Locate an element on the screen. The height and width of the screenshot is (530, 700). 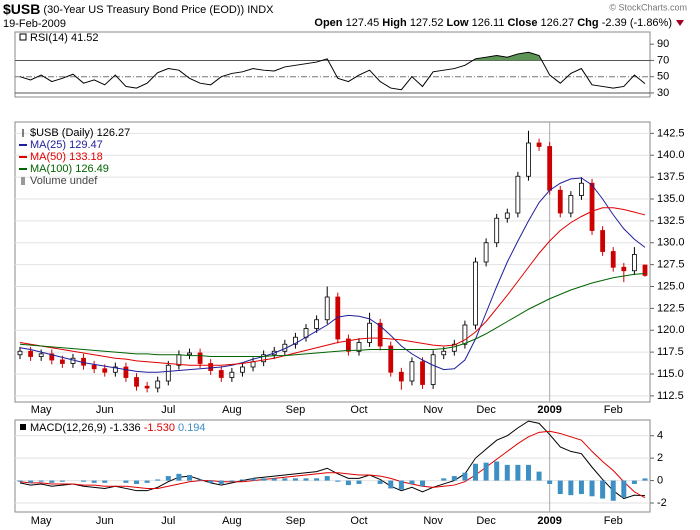
quote-label: High is located at coordinates (394, 23).